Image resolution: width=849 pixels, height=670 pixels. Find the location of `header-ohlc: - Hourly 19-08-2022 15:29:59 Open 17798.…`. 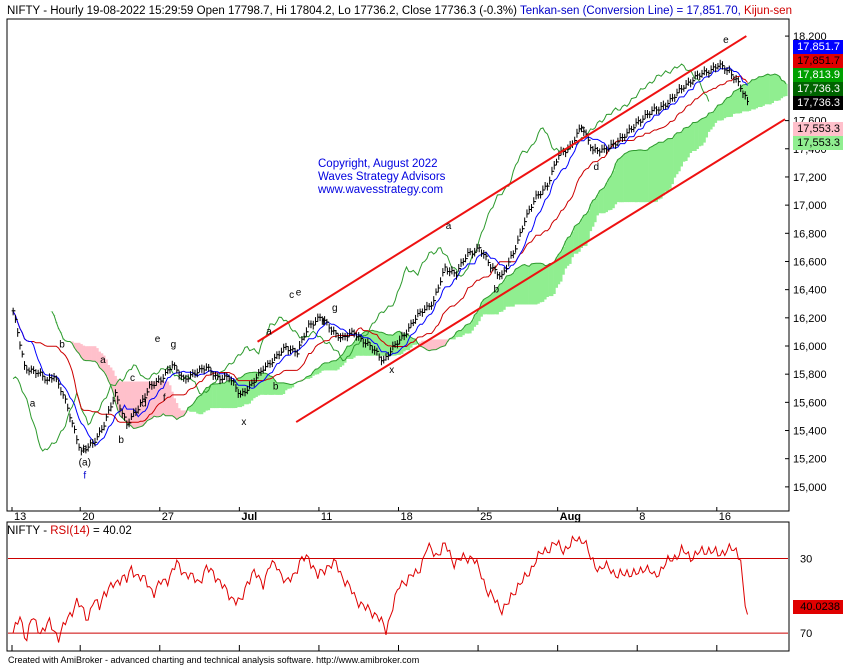

header-ohlc: - Hourly 19-08-2022 15:29:59 Open 17798.… is located at coordinates (280, 11).